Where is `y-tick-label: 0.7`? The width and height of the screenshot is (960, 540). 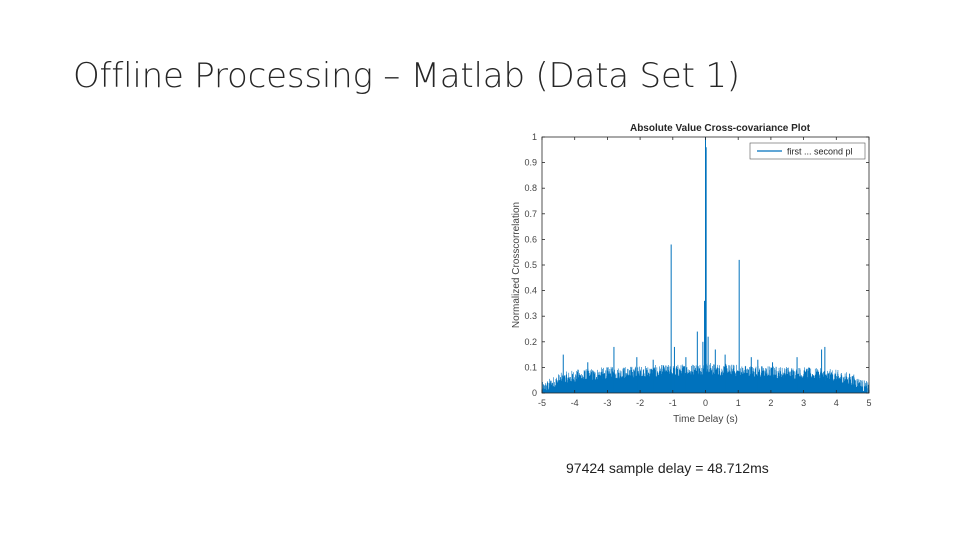
y-tick-label: 0.7 is located at coordinates (530, 214).